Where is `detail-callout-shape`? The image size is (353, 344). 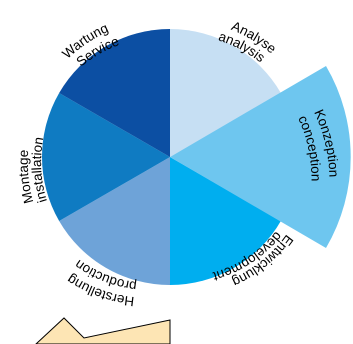 detail-callout-shape is located at coordinates (103, 330).